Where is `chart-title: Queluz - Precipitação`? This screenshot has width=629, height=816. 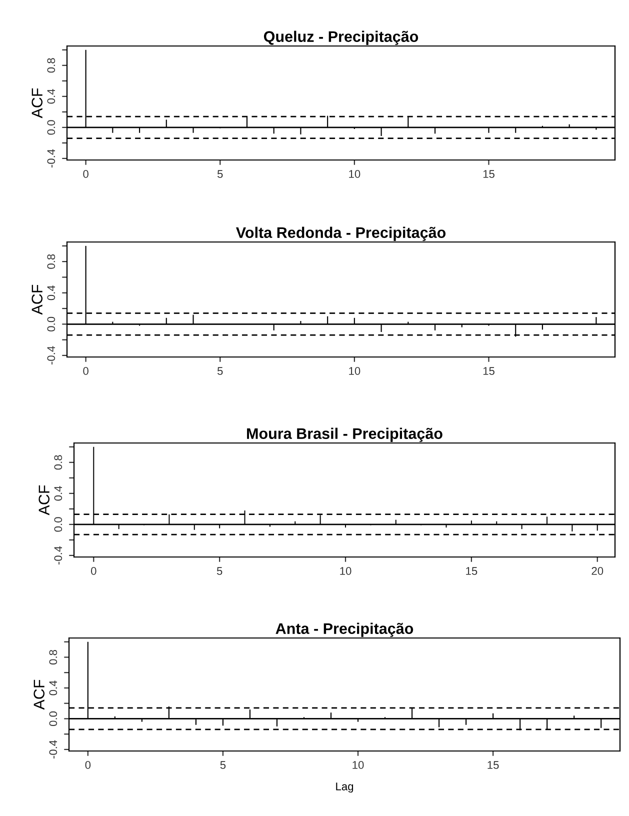 chart-title: Queluz - Precipitação is located at coordinates (341, 38).